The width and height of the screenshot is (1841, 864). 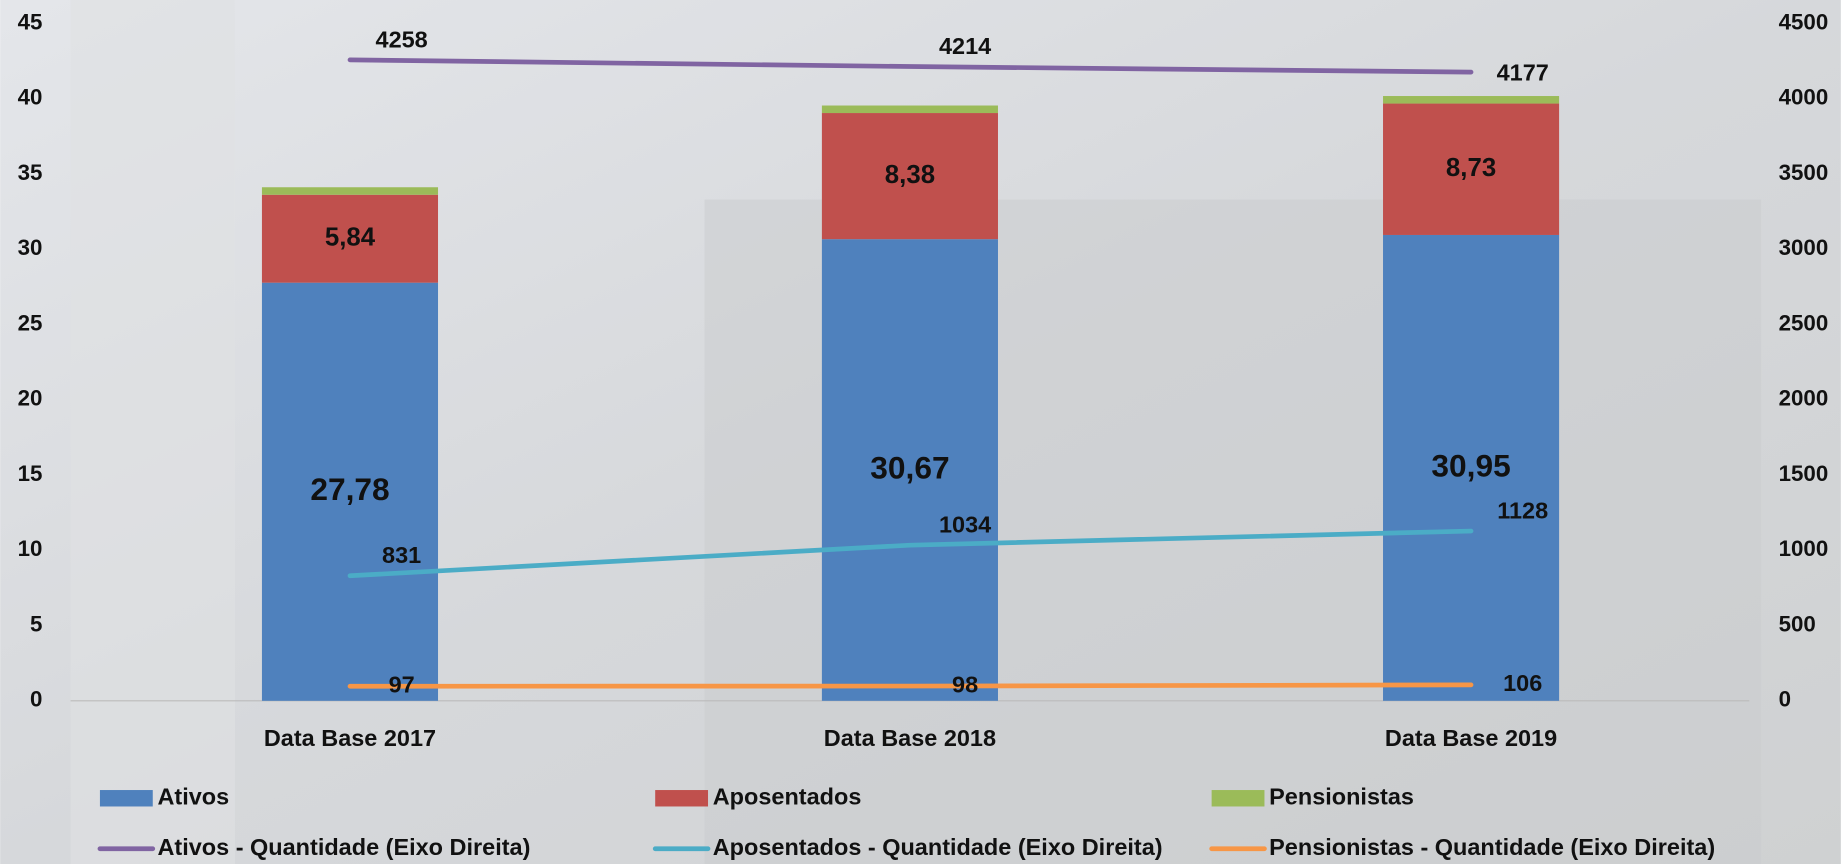 I want to click on y-tick-label: 10, so click(x=30, y=548).